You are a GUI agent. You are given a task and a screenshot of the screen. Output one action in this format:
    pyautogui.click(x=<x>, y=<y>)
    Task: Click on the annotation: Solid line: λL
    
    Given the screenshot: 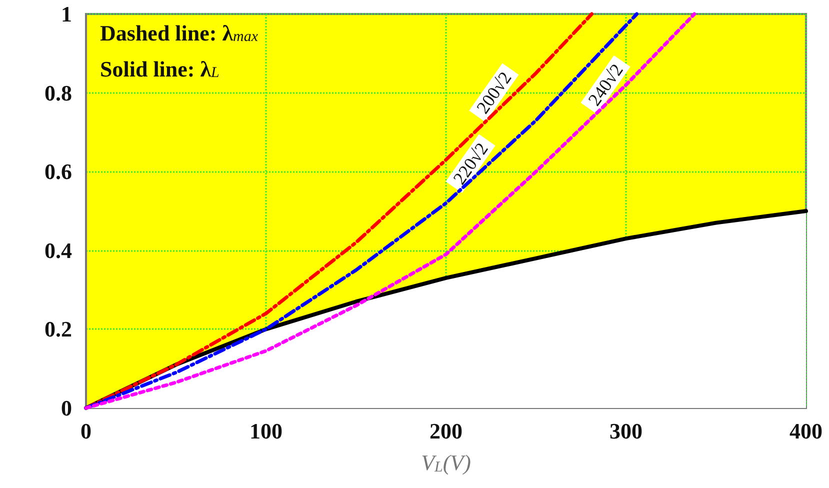 What is the action you would take?
    pyautogui.click(x=160, y=69)
    